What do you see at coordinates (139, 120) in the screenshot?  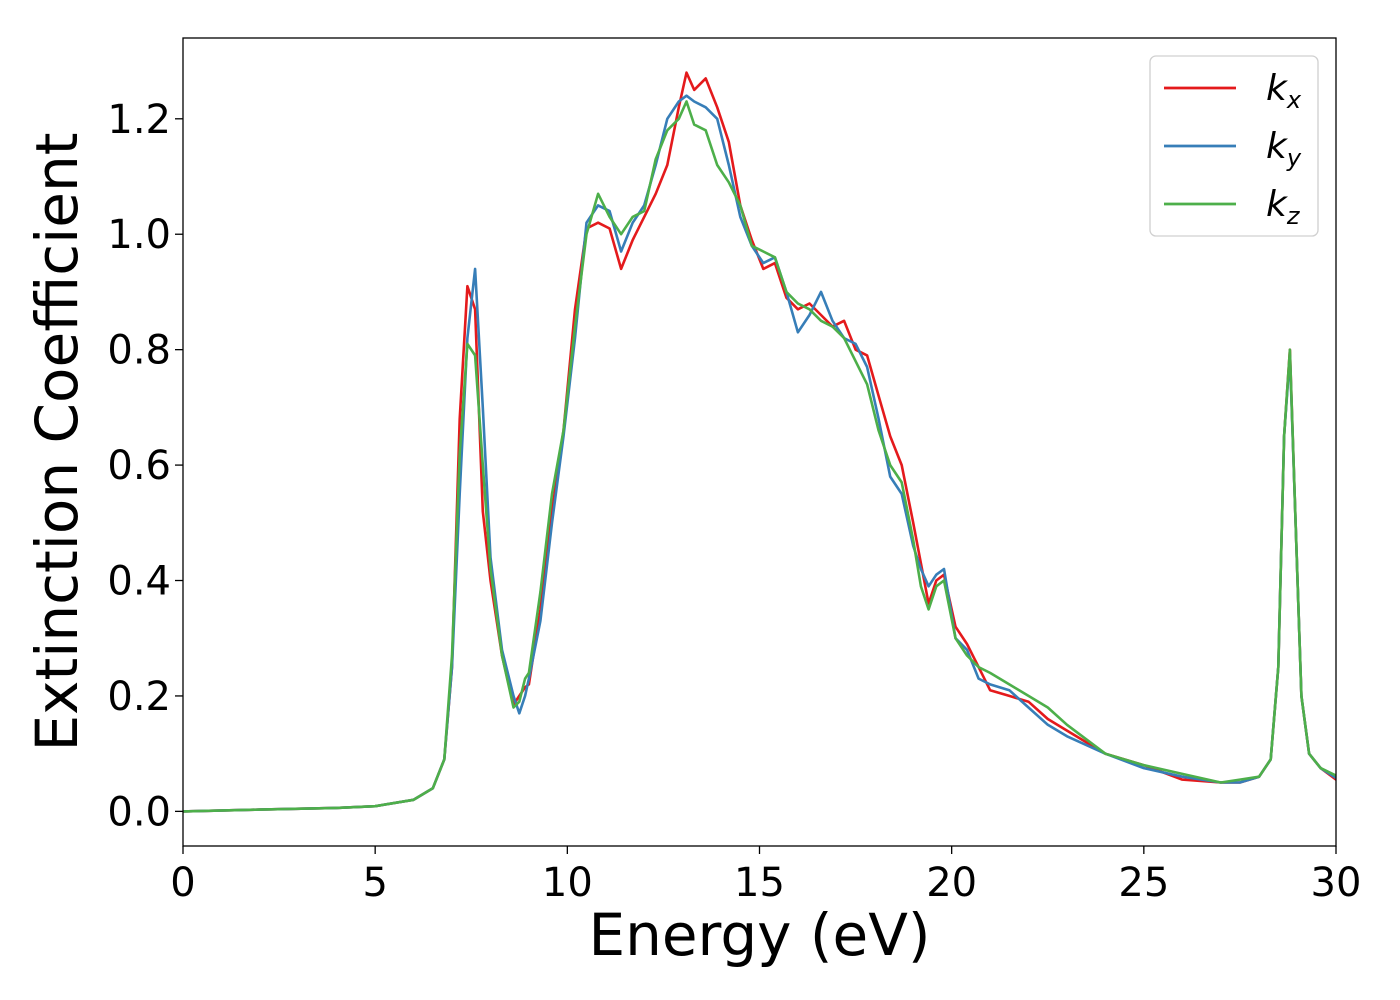 I see `y-tick-label: 1.2` at bounding box center [139, 120].